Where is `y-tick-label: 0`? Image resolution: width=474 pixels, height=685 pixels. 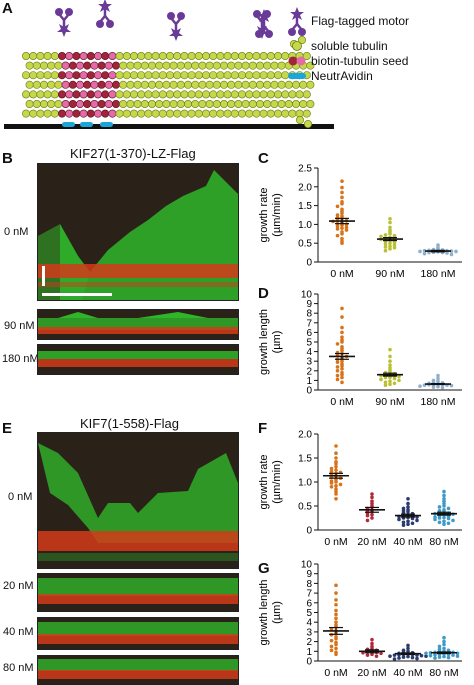 y-tick-label: 0 is located at coordinates (309, 662).